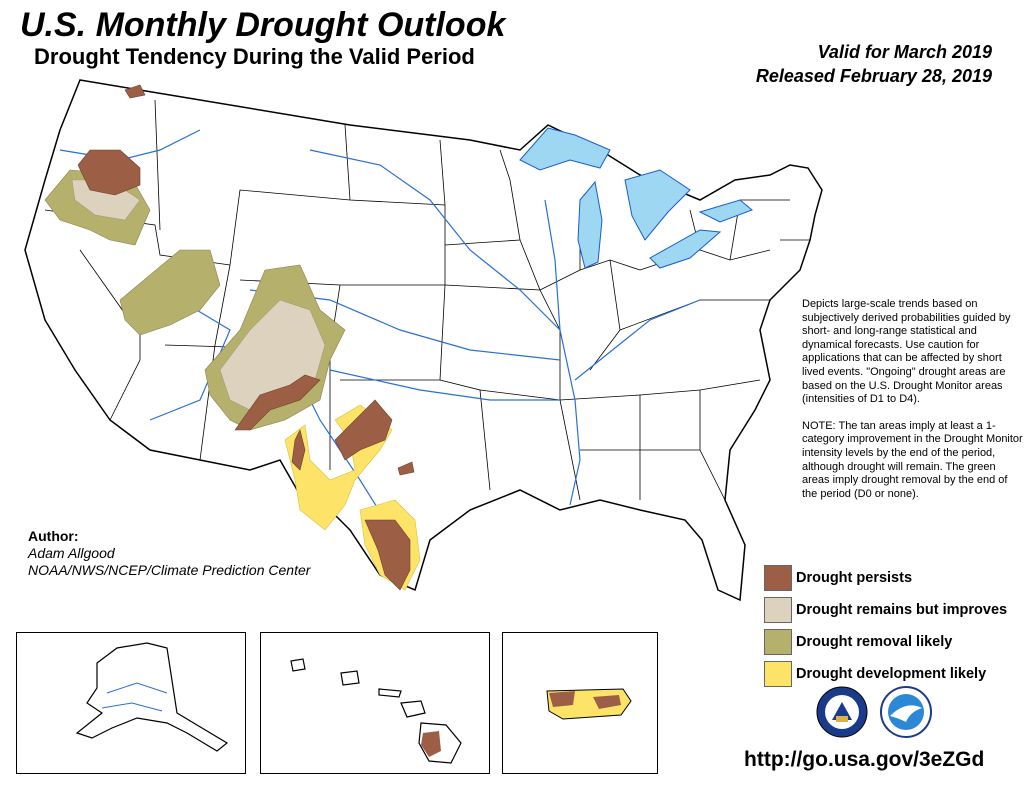  What do you see at coordinates (277, 402) in the screenshot?
I see `new-mexico-persists-area` at bounding box center [277, 402].